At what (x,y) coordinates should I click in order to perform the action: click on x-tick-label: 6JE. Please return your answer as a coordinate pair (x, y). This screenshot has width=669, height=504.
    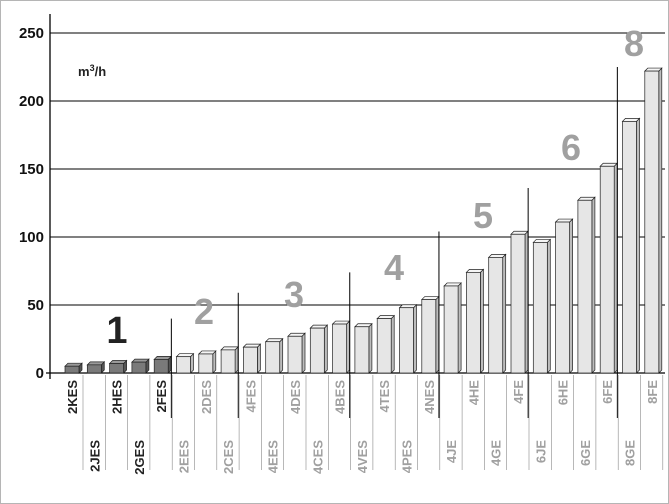
    Looking at the image, I should click on (540, 451).